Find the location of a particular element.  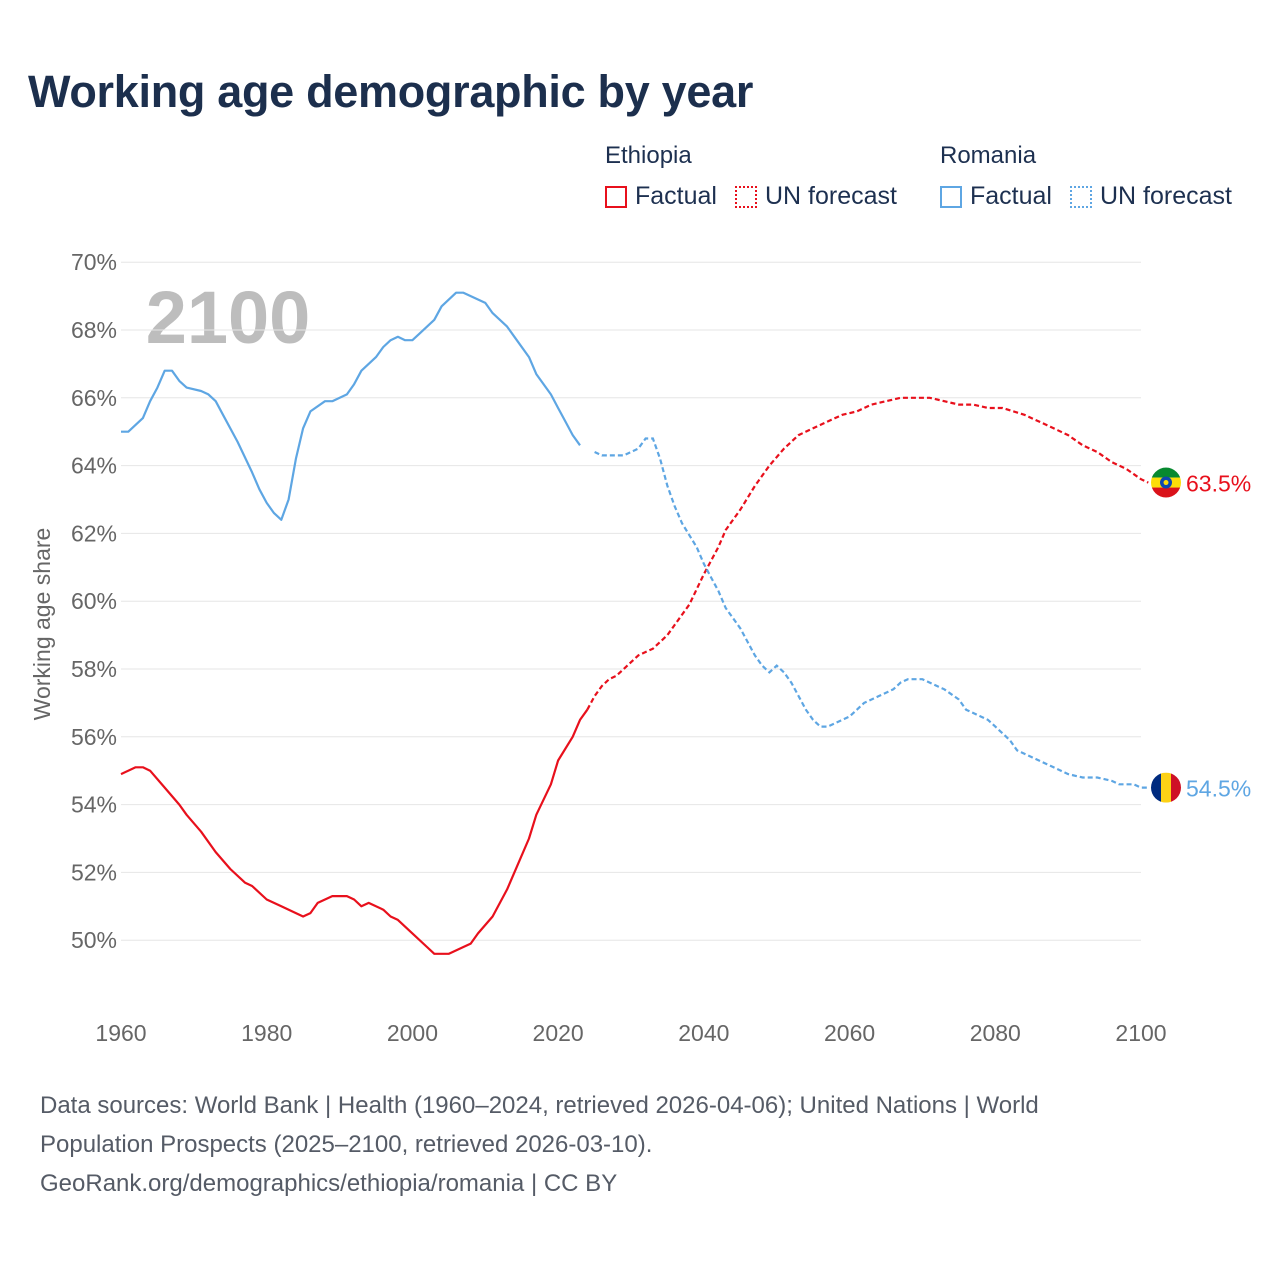

romania-end-label: 54.5% is located at coordinates (1218, 789).